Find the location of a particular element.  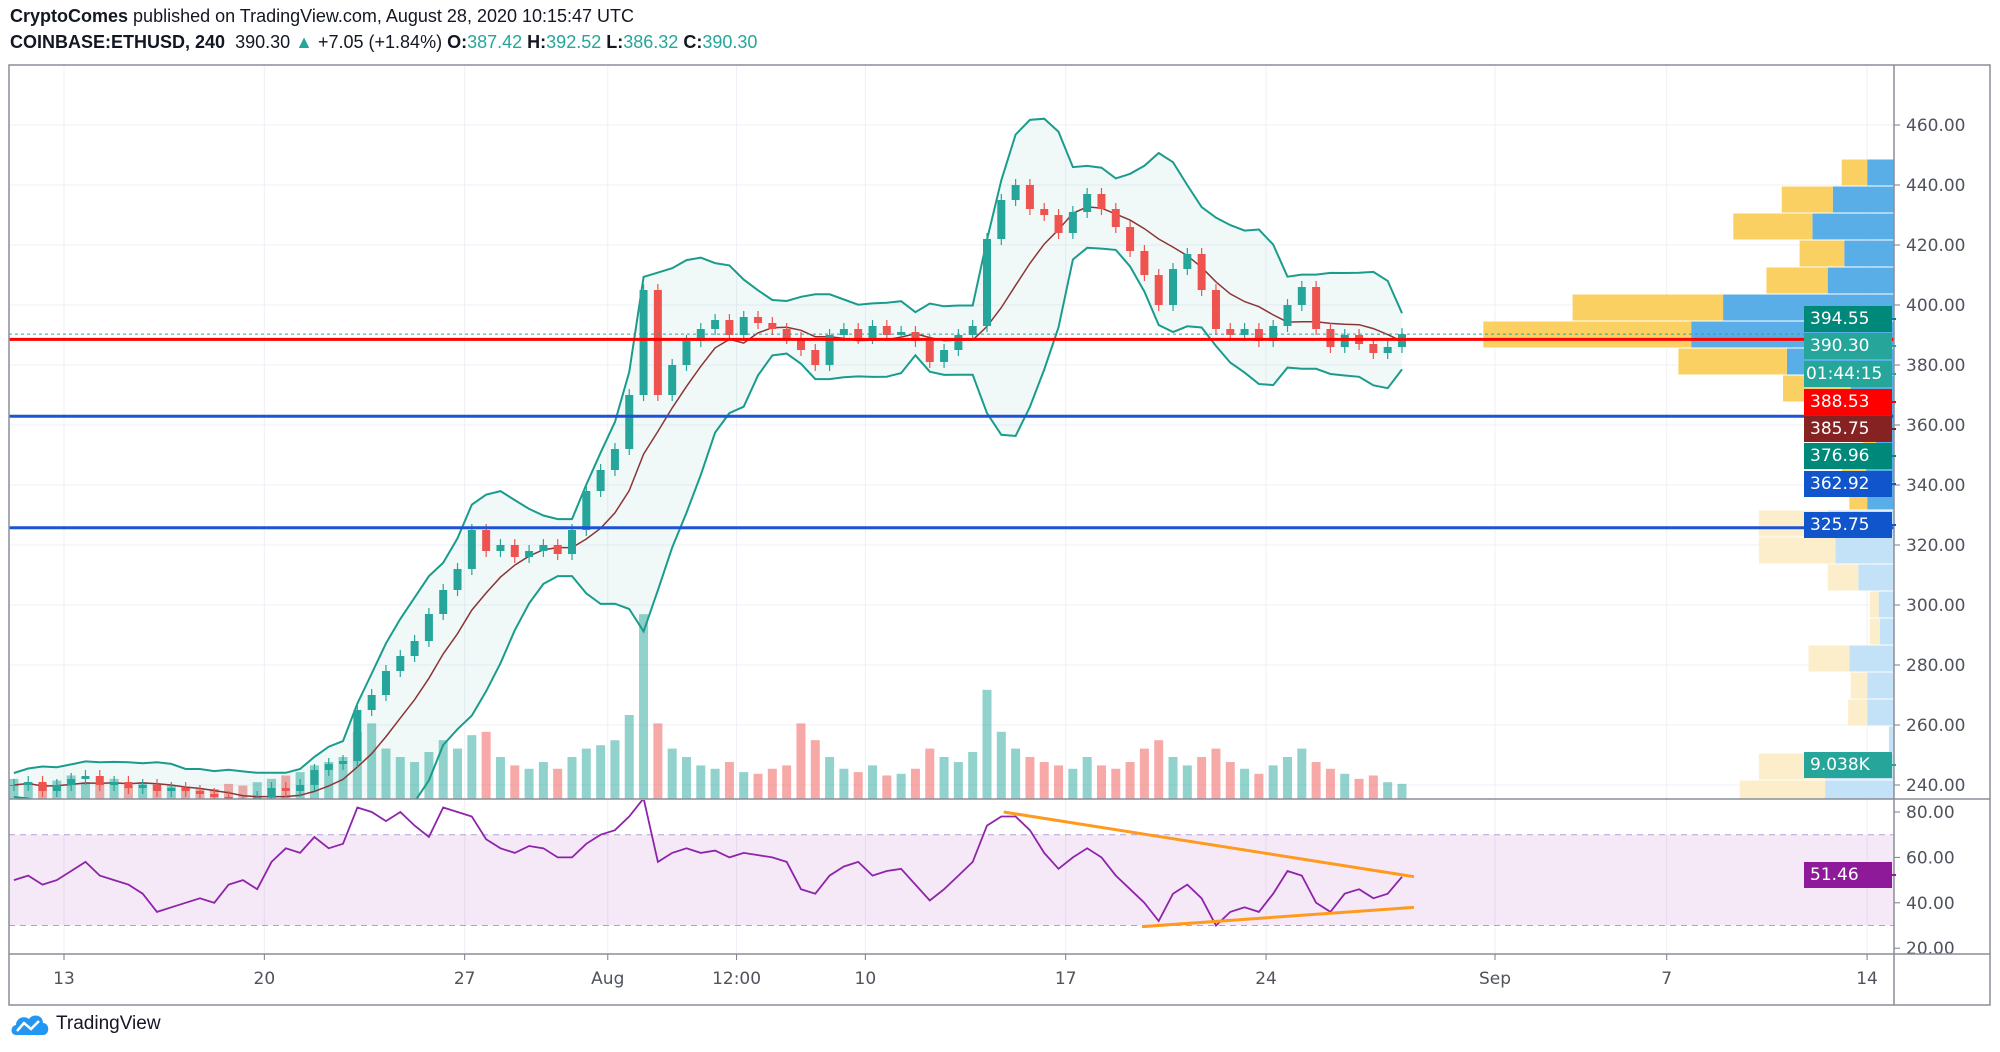

last-price: 390.30 is located at coordinates (263, 42).